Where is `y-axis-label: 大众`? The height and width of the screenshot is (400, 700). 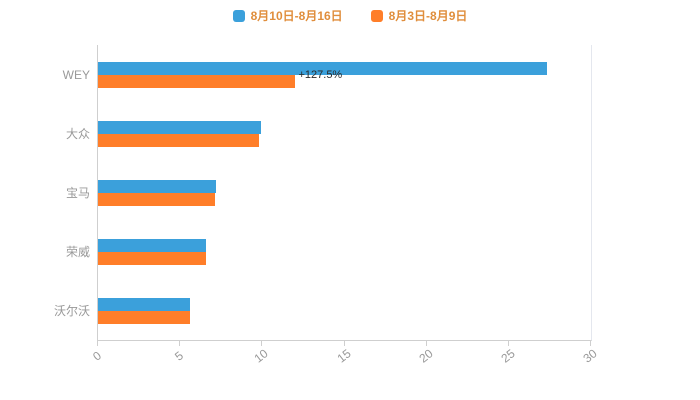 y-axis-label: 大众 is located at coordinates (77, 133).